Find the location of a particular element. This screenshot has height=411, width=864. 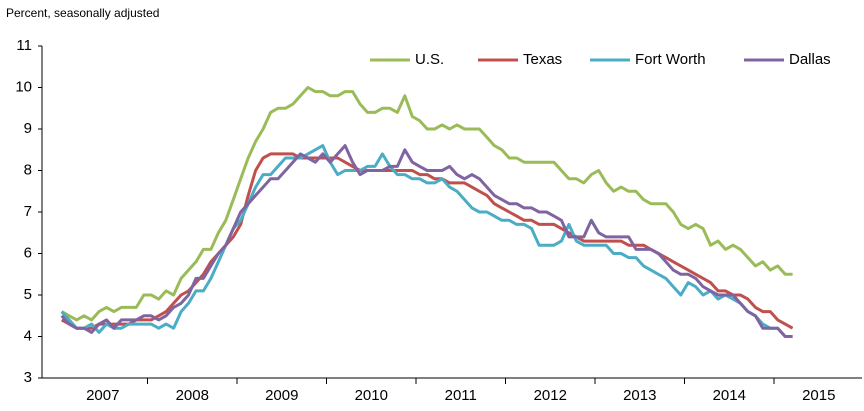

legend-label: U.S. is located at coordinates (429, 59).